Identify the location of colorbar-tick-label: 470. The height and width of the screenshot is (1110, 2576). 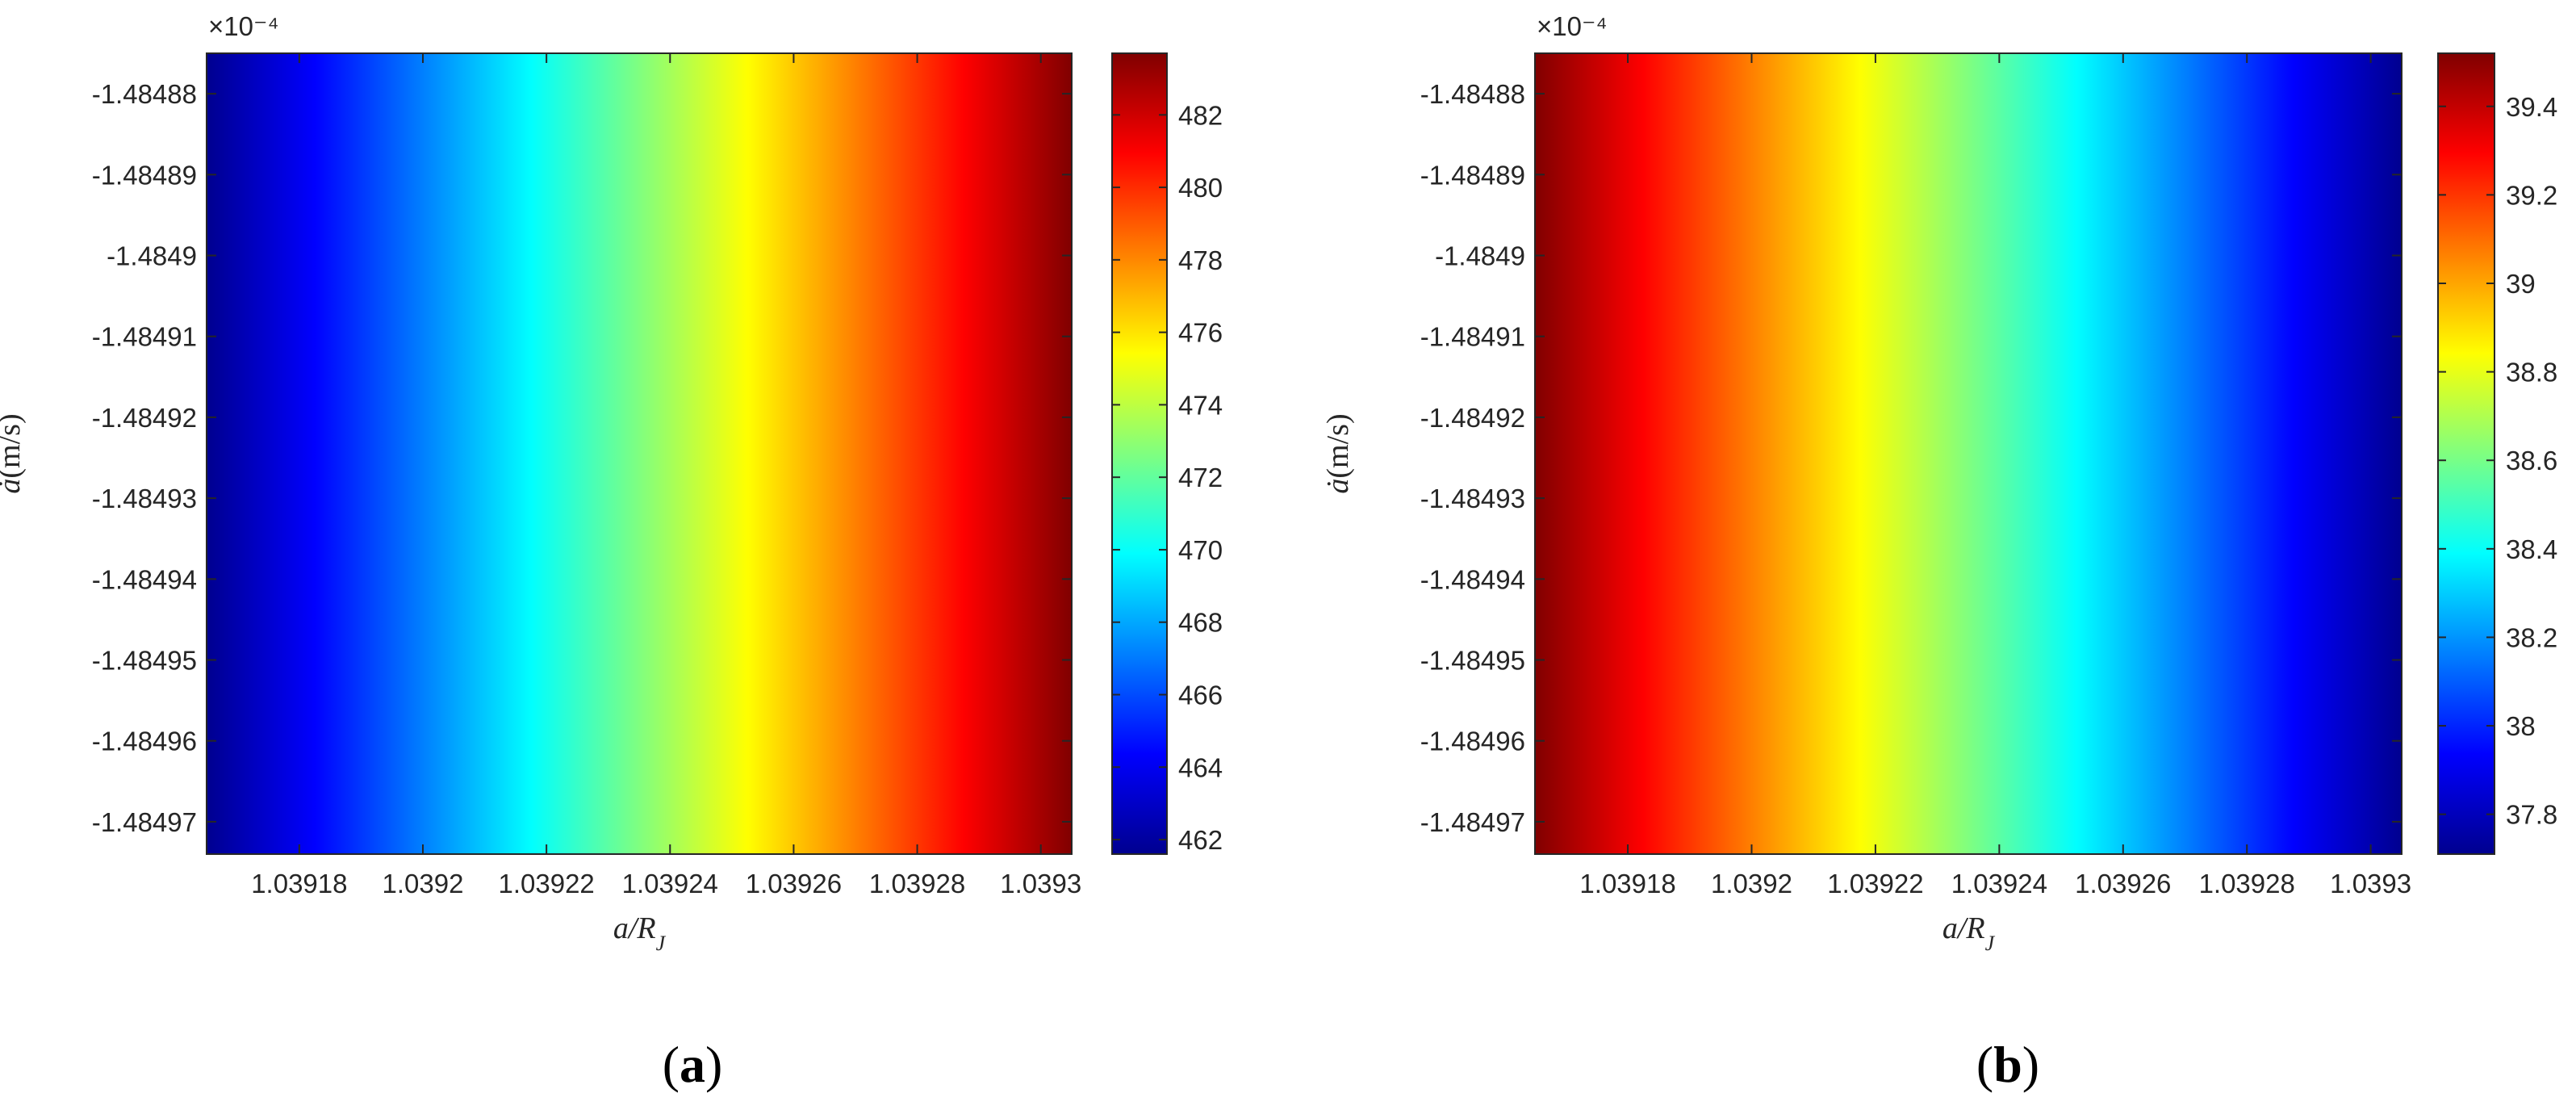
(1200, 550).